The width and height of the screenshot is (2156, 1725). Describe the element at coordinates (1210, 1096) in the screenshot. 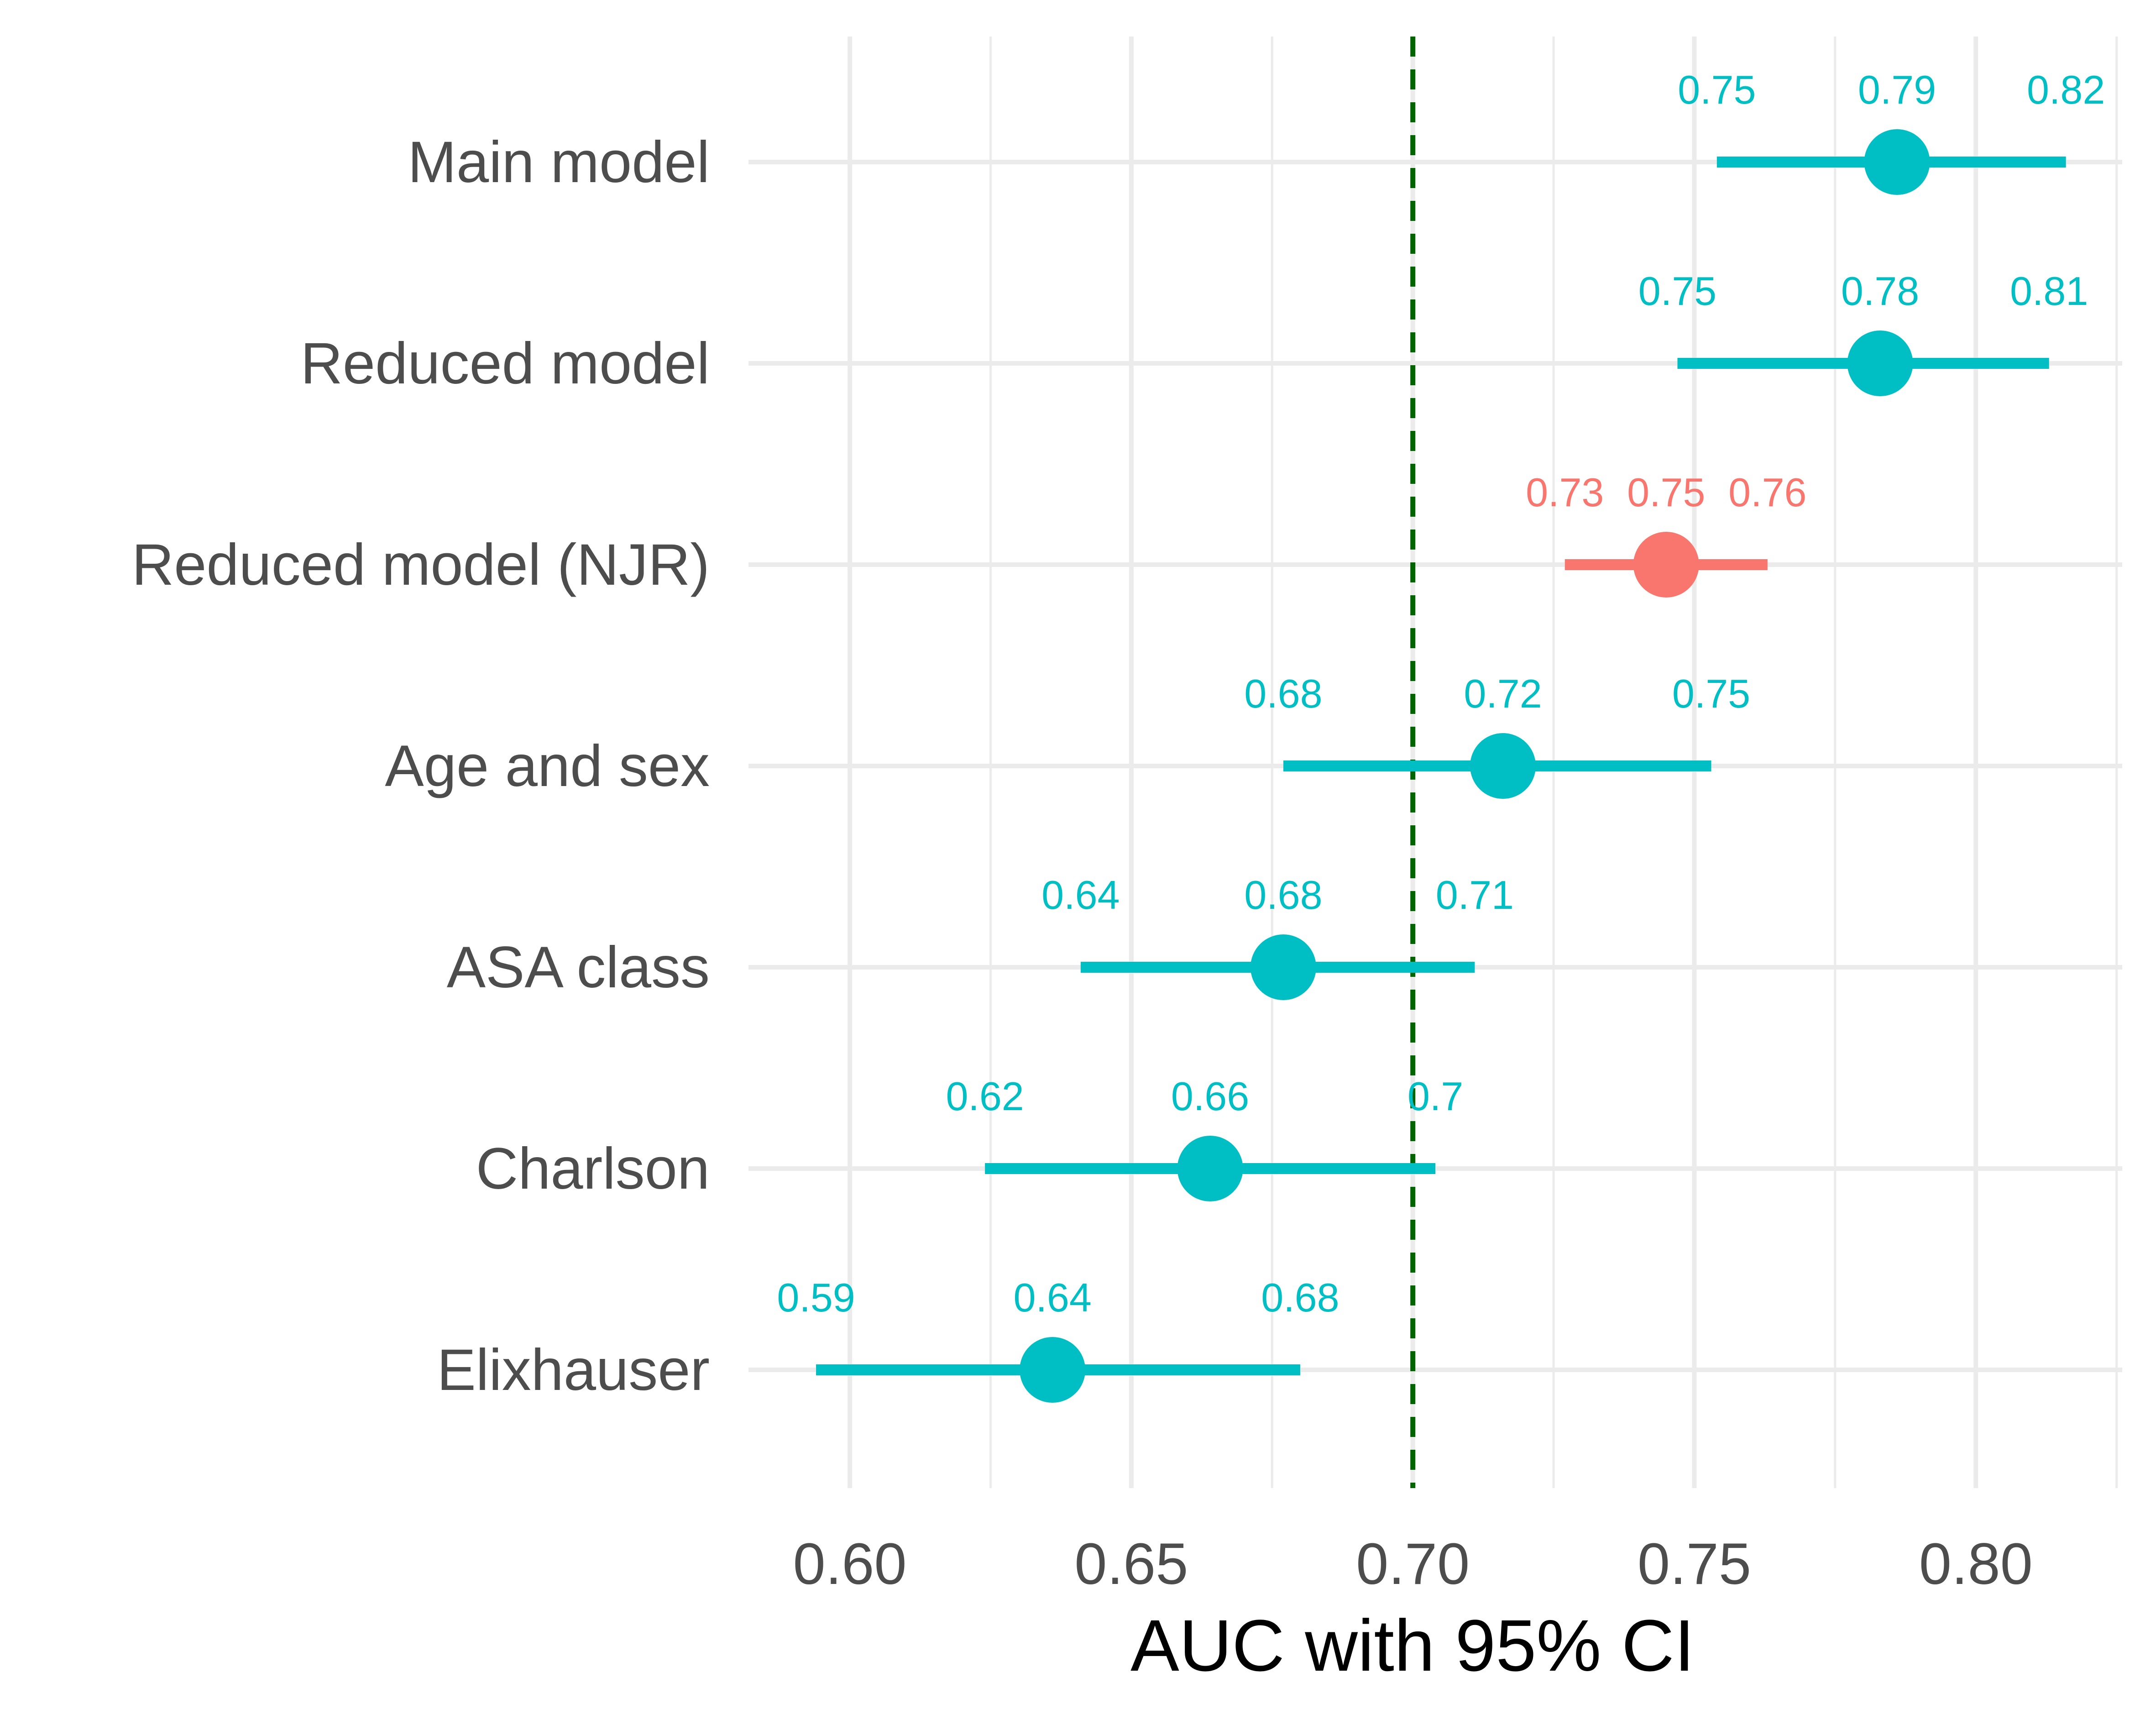

I see `estimate-label: 0.66` at that location.